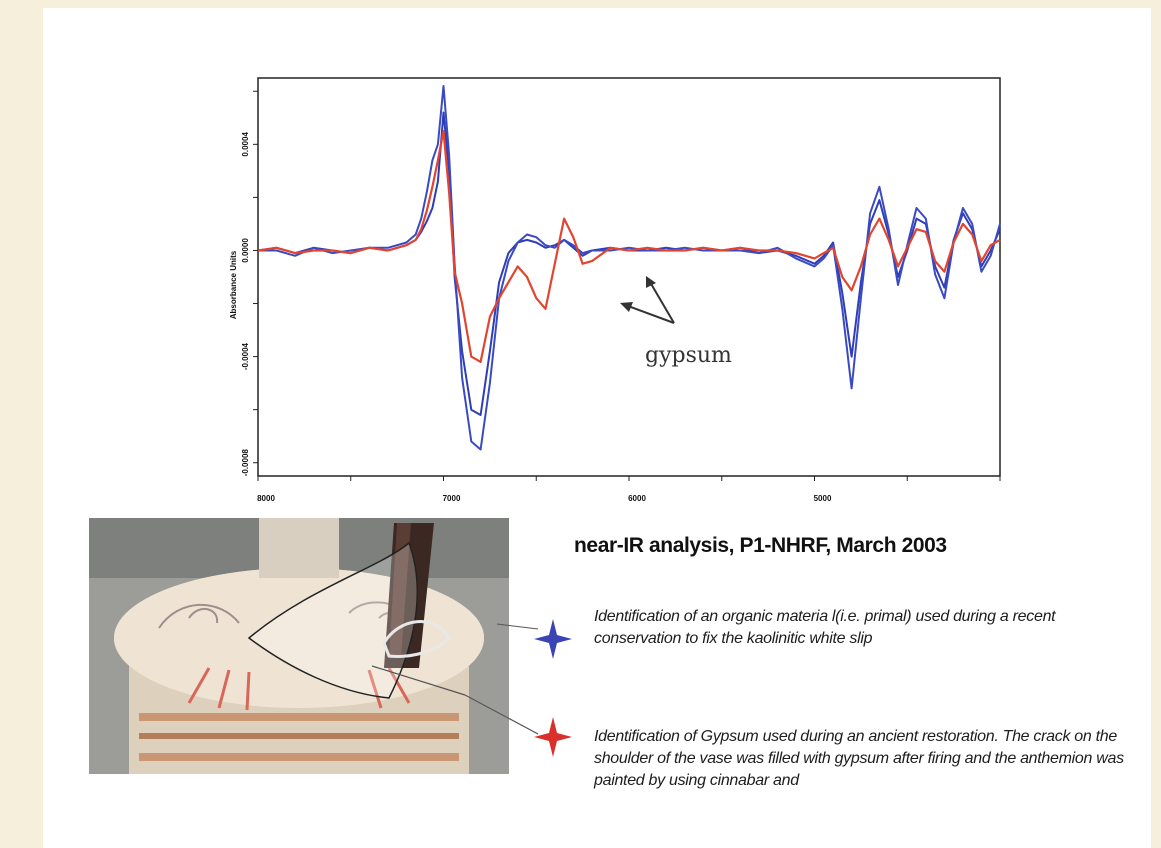  I want to click on x-axis: 8000 7000 6000 5000, so click(629, 489).